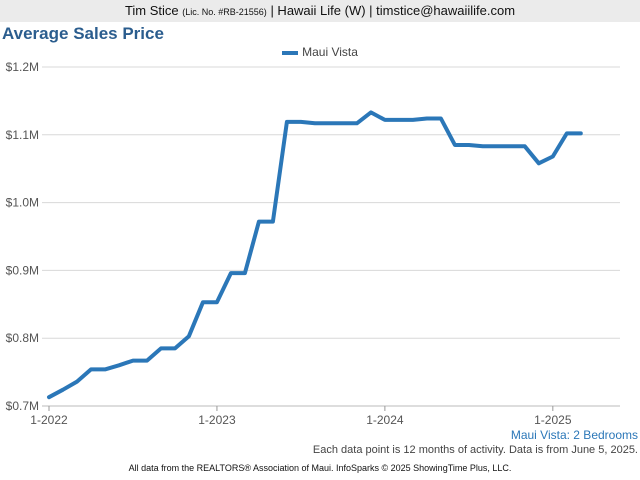 Image resolution: width=640 pixels, height=480 pixels. Describe the element at coordinates (330, 52) in the screenshot. I see `legend-label: Maui Vista` at that location.